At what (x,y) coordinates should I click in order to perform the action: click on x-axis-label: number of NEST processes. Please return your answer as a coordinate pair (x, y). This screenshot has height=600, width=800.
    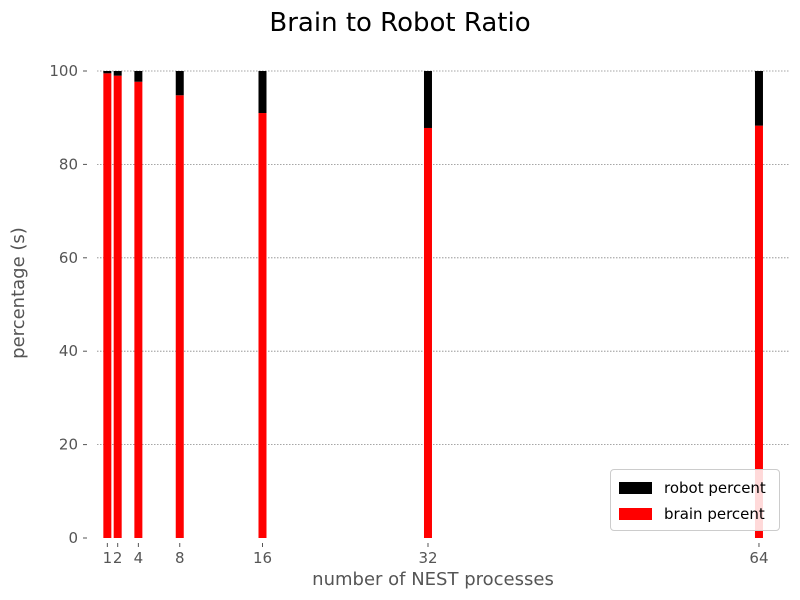
    Looking at the image, I should click on (433, 579).